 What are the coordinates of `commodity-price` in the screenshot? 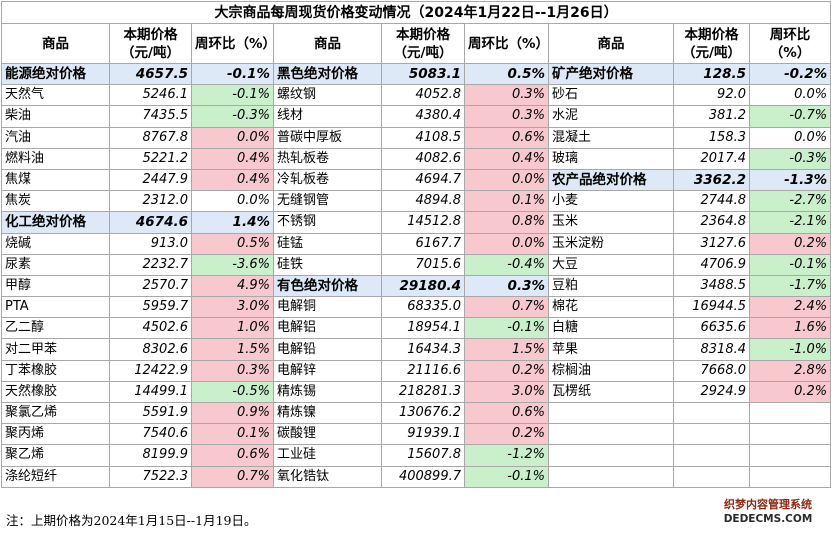 It's located at (711, 413).